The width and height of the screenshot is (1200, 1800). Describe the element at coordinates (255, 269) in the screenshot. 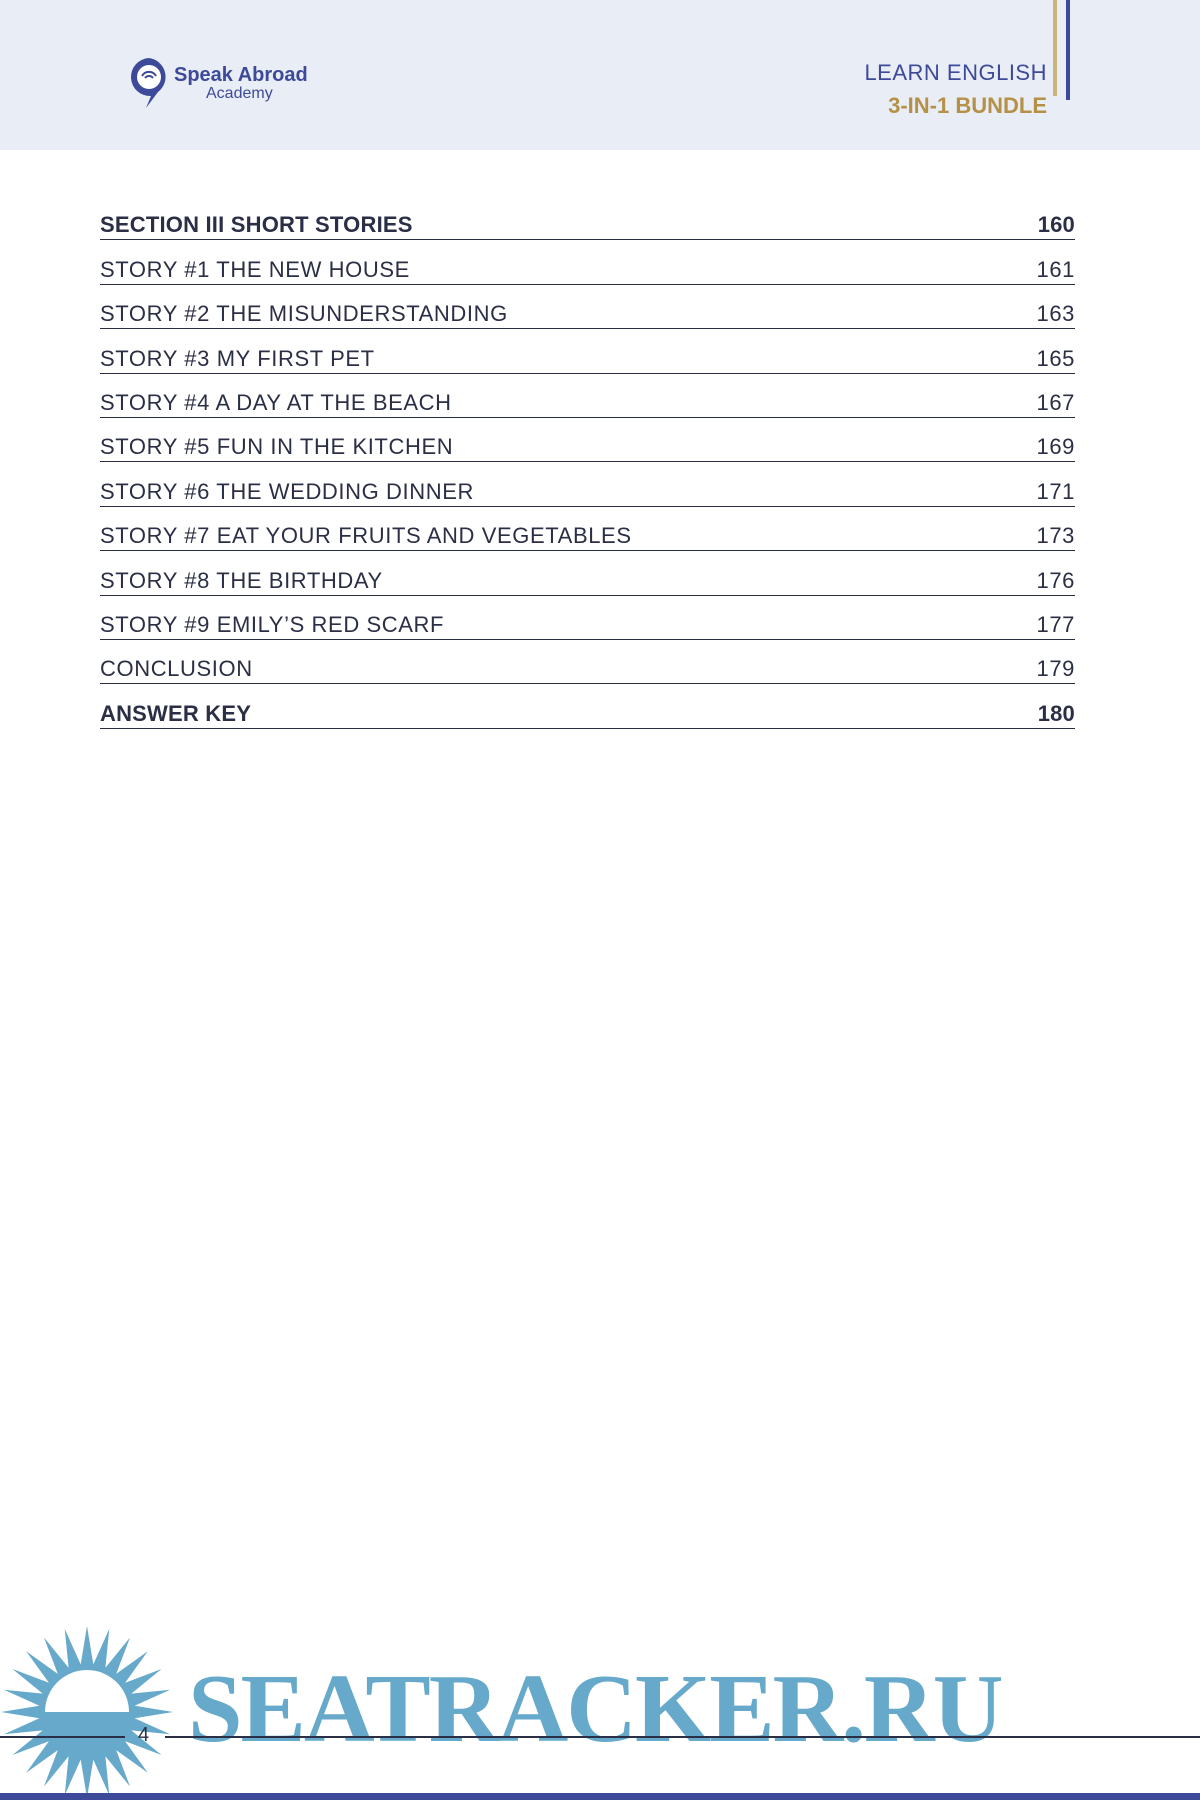

I see `toc-entry-title: STORY #1 THE NEW HOUSE` at that location.